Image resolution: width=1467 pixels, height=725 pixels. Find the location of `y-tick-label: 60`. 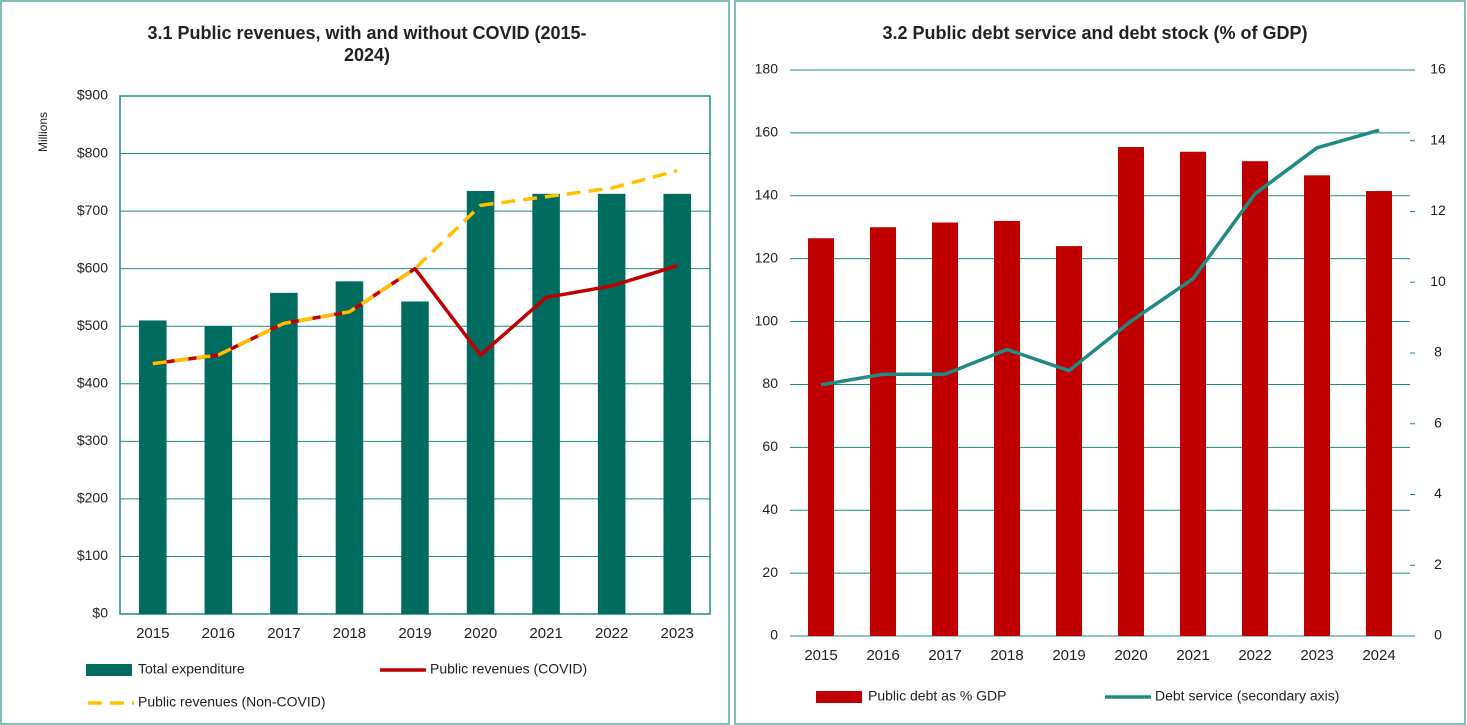

y-tick-label: 60 is located at coordinates (770, 446).